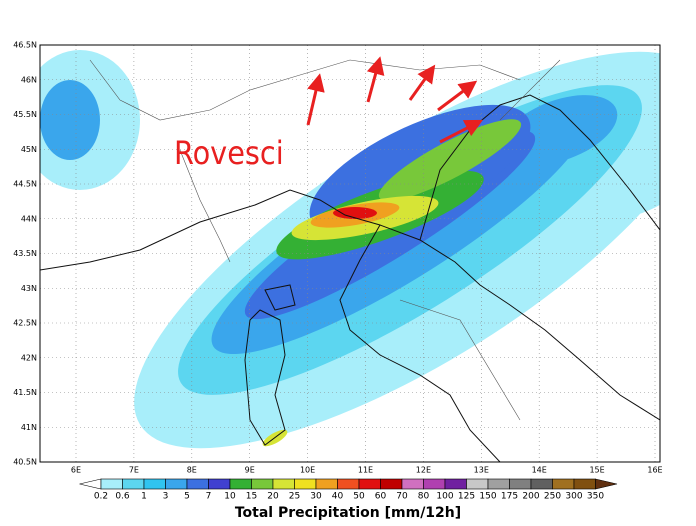  What do you see at coordinates (230, 497) in the screenshot?
I see `colorbar-label: 10` at bounding box center [230, 497].